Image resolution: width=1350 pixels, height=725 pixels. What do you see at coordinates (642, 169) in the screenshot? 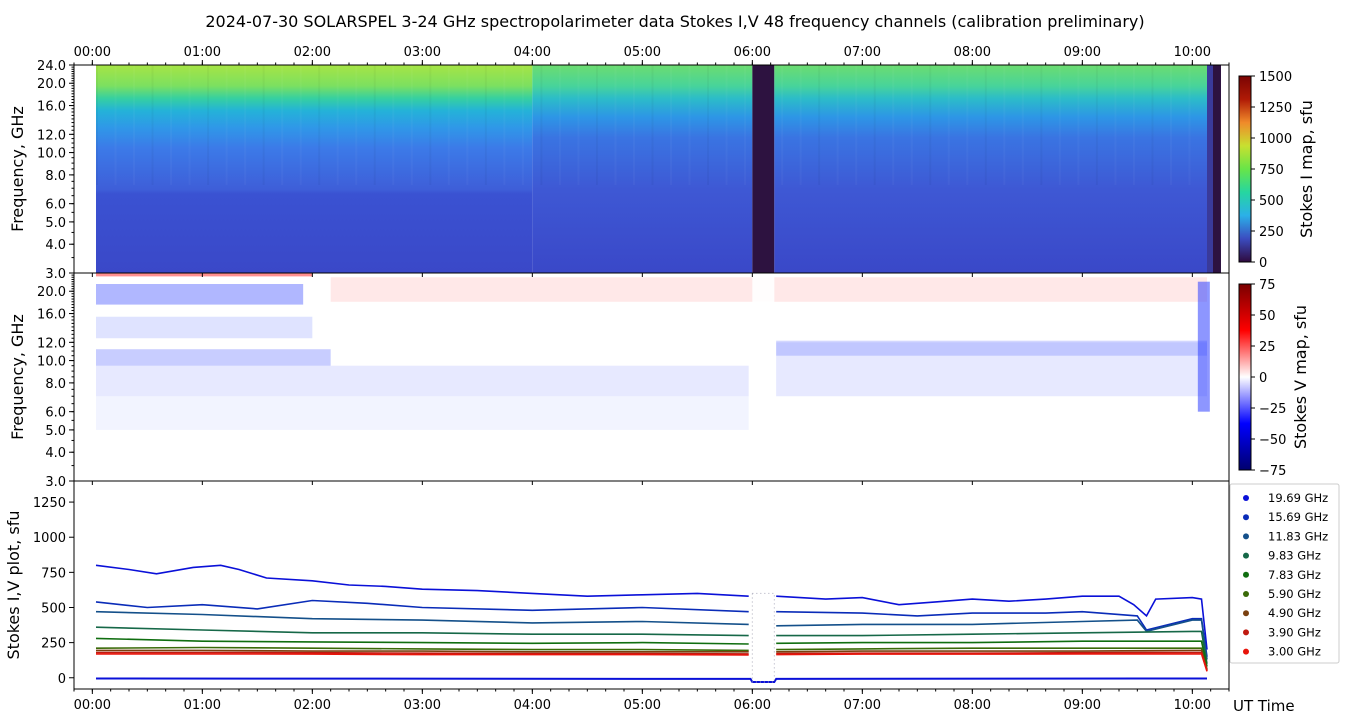
I see `stokes-i-band-late` at bounding box center [642, 169].